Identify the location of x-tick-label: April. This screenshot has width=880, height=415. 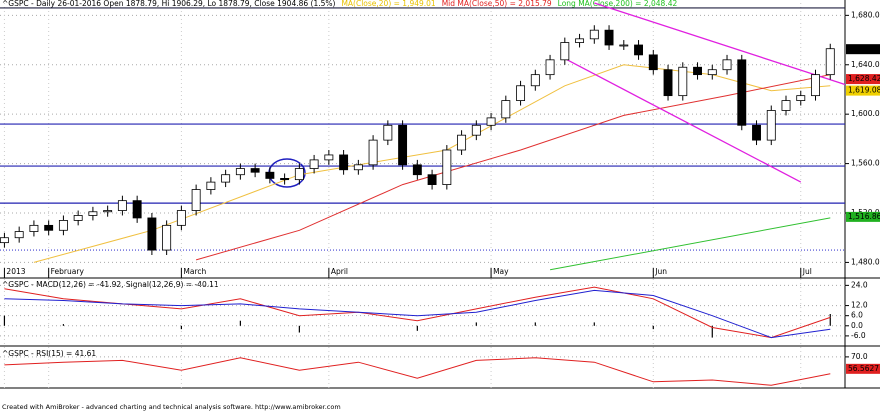
(339, 271).